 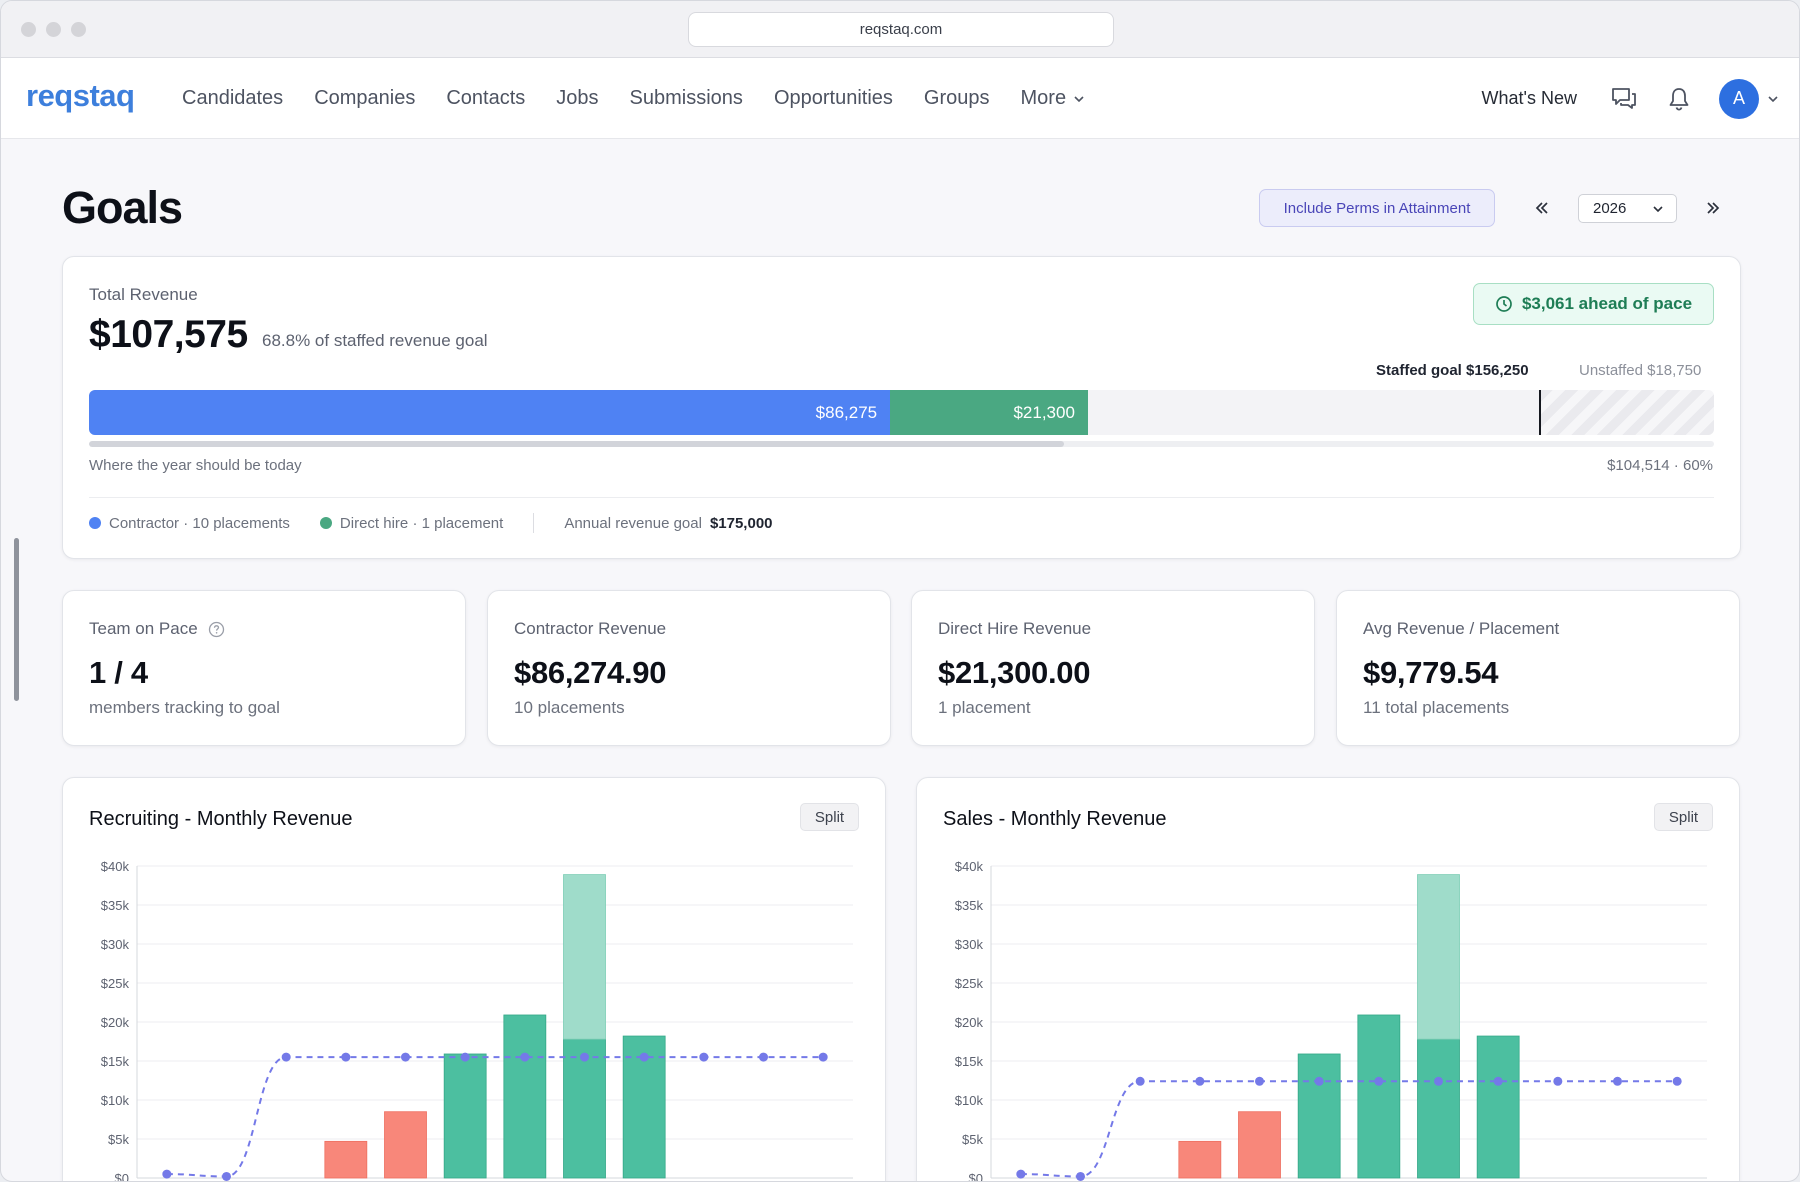 What do you see at coordinates (115, 905) in the screenshot?
I see `y-tick-label: $35k` at bounding box center [115, 905].